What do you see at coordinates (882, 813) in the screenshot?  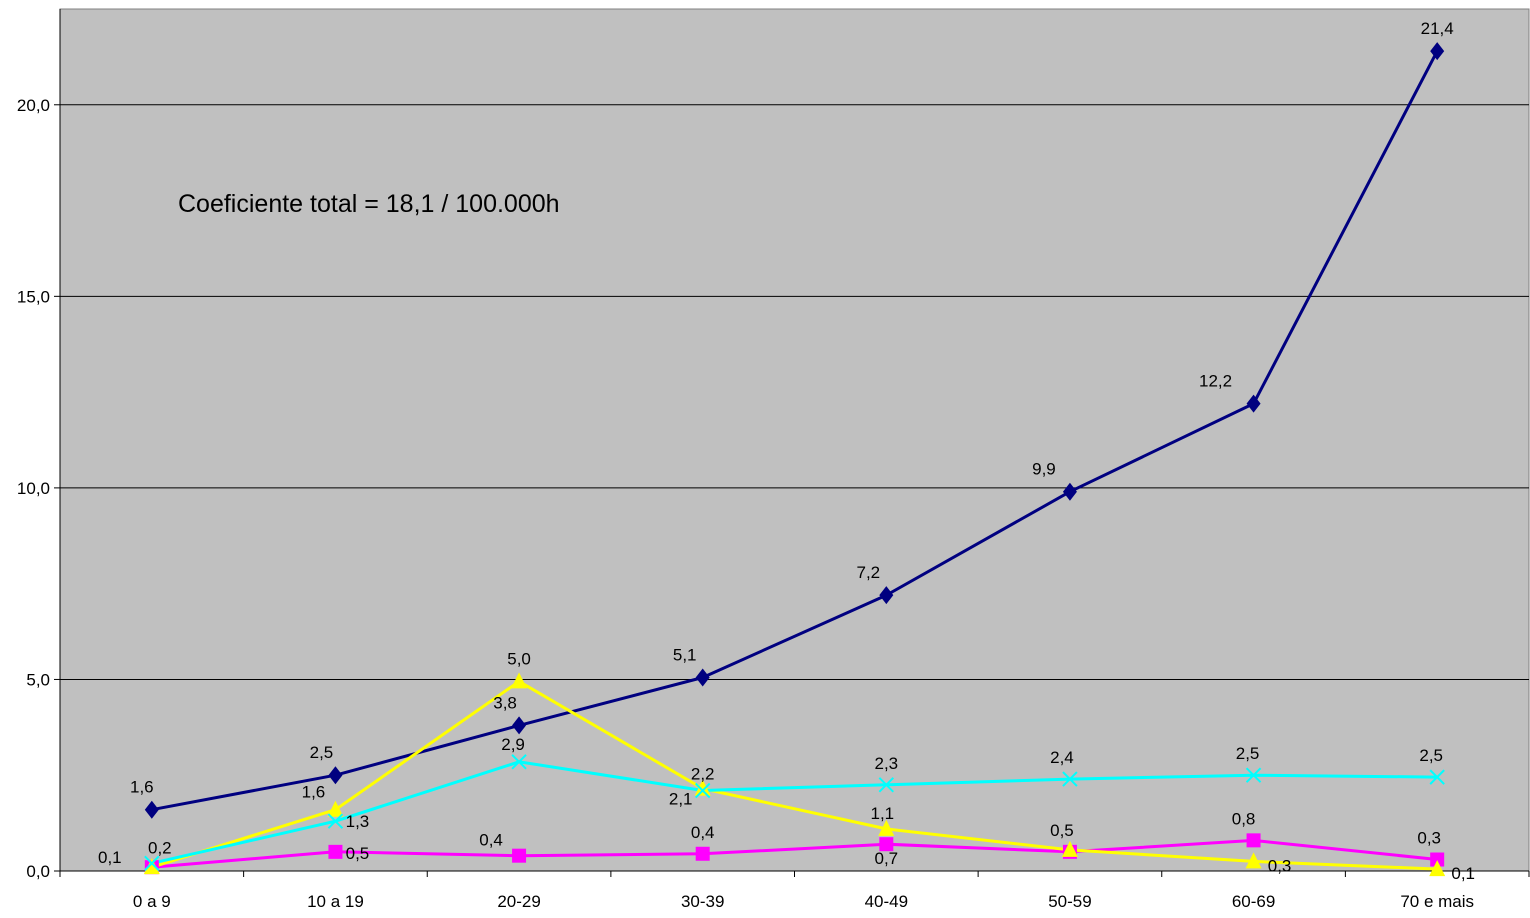 I see `data-label: 1,1` at bounding box center [882, 813].